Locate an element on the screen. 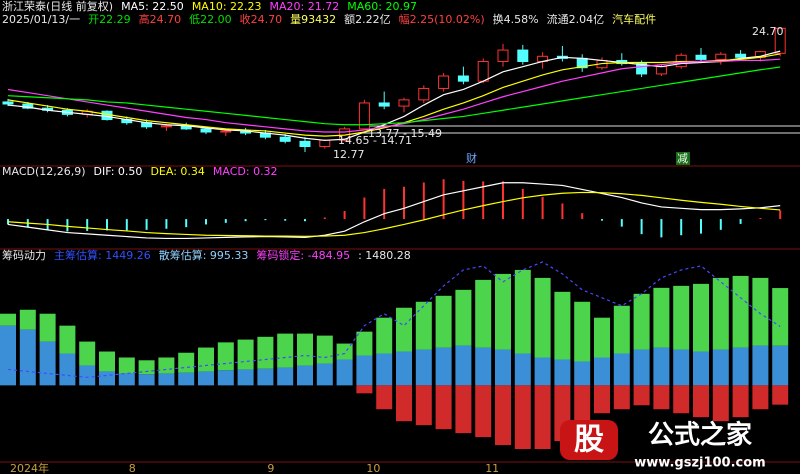 This screenshot has height=474, width=800. annotation: 12.77 is located at coordinates (349, 154).